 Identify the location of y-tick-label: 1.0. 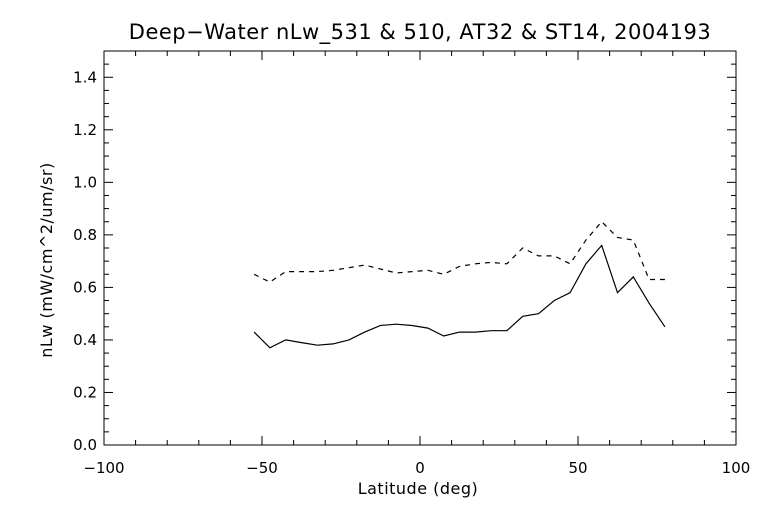
(85, 182).